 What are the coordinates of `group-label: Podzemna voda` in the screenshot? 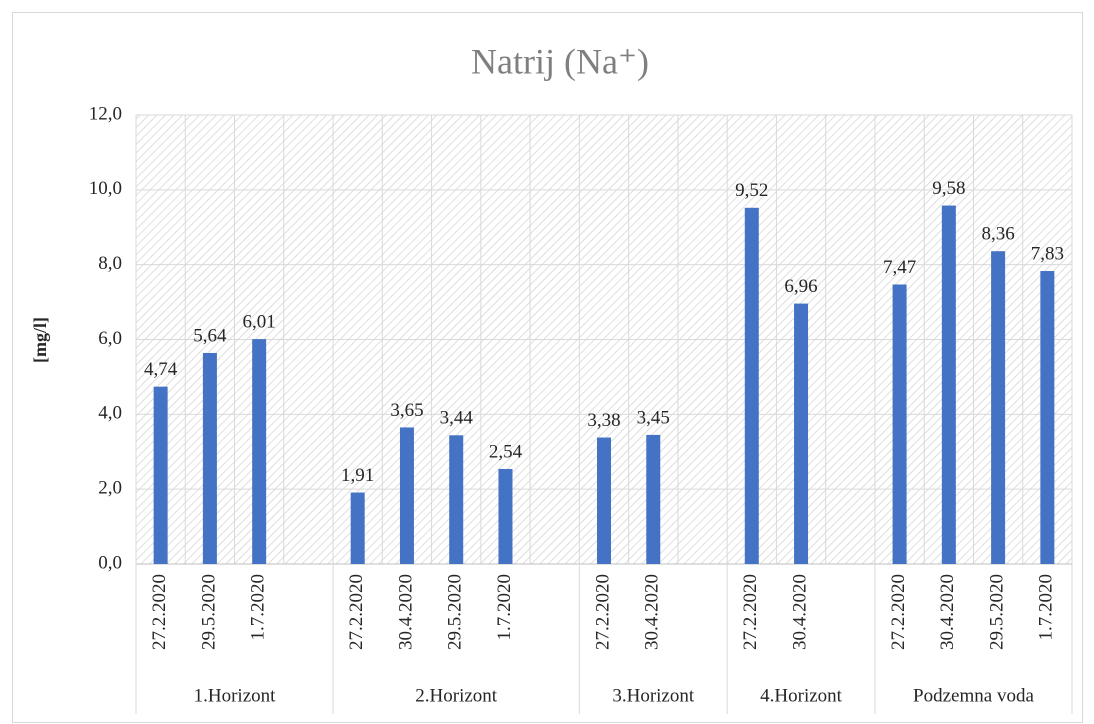 It's located at (973, 695).